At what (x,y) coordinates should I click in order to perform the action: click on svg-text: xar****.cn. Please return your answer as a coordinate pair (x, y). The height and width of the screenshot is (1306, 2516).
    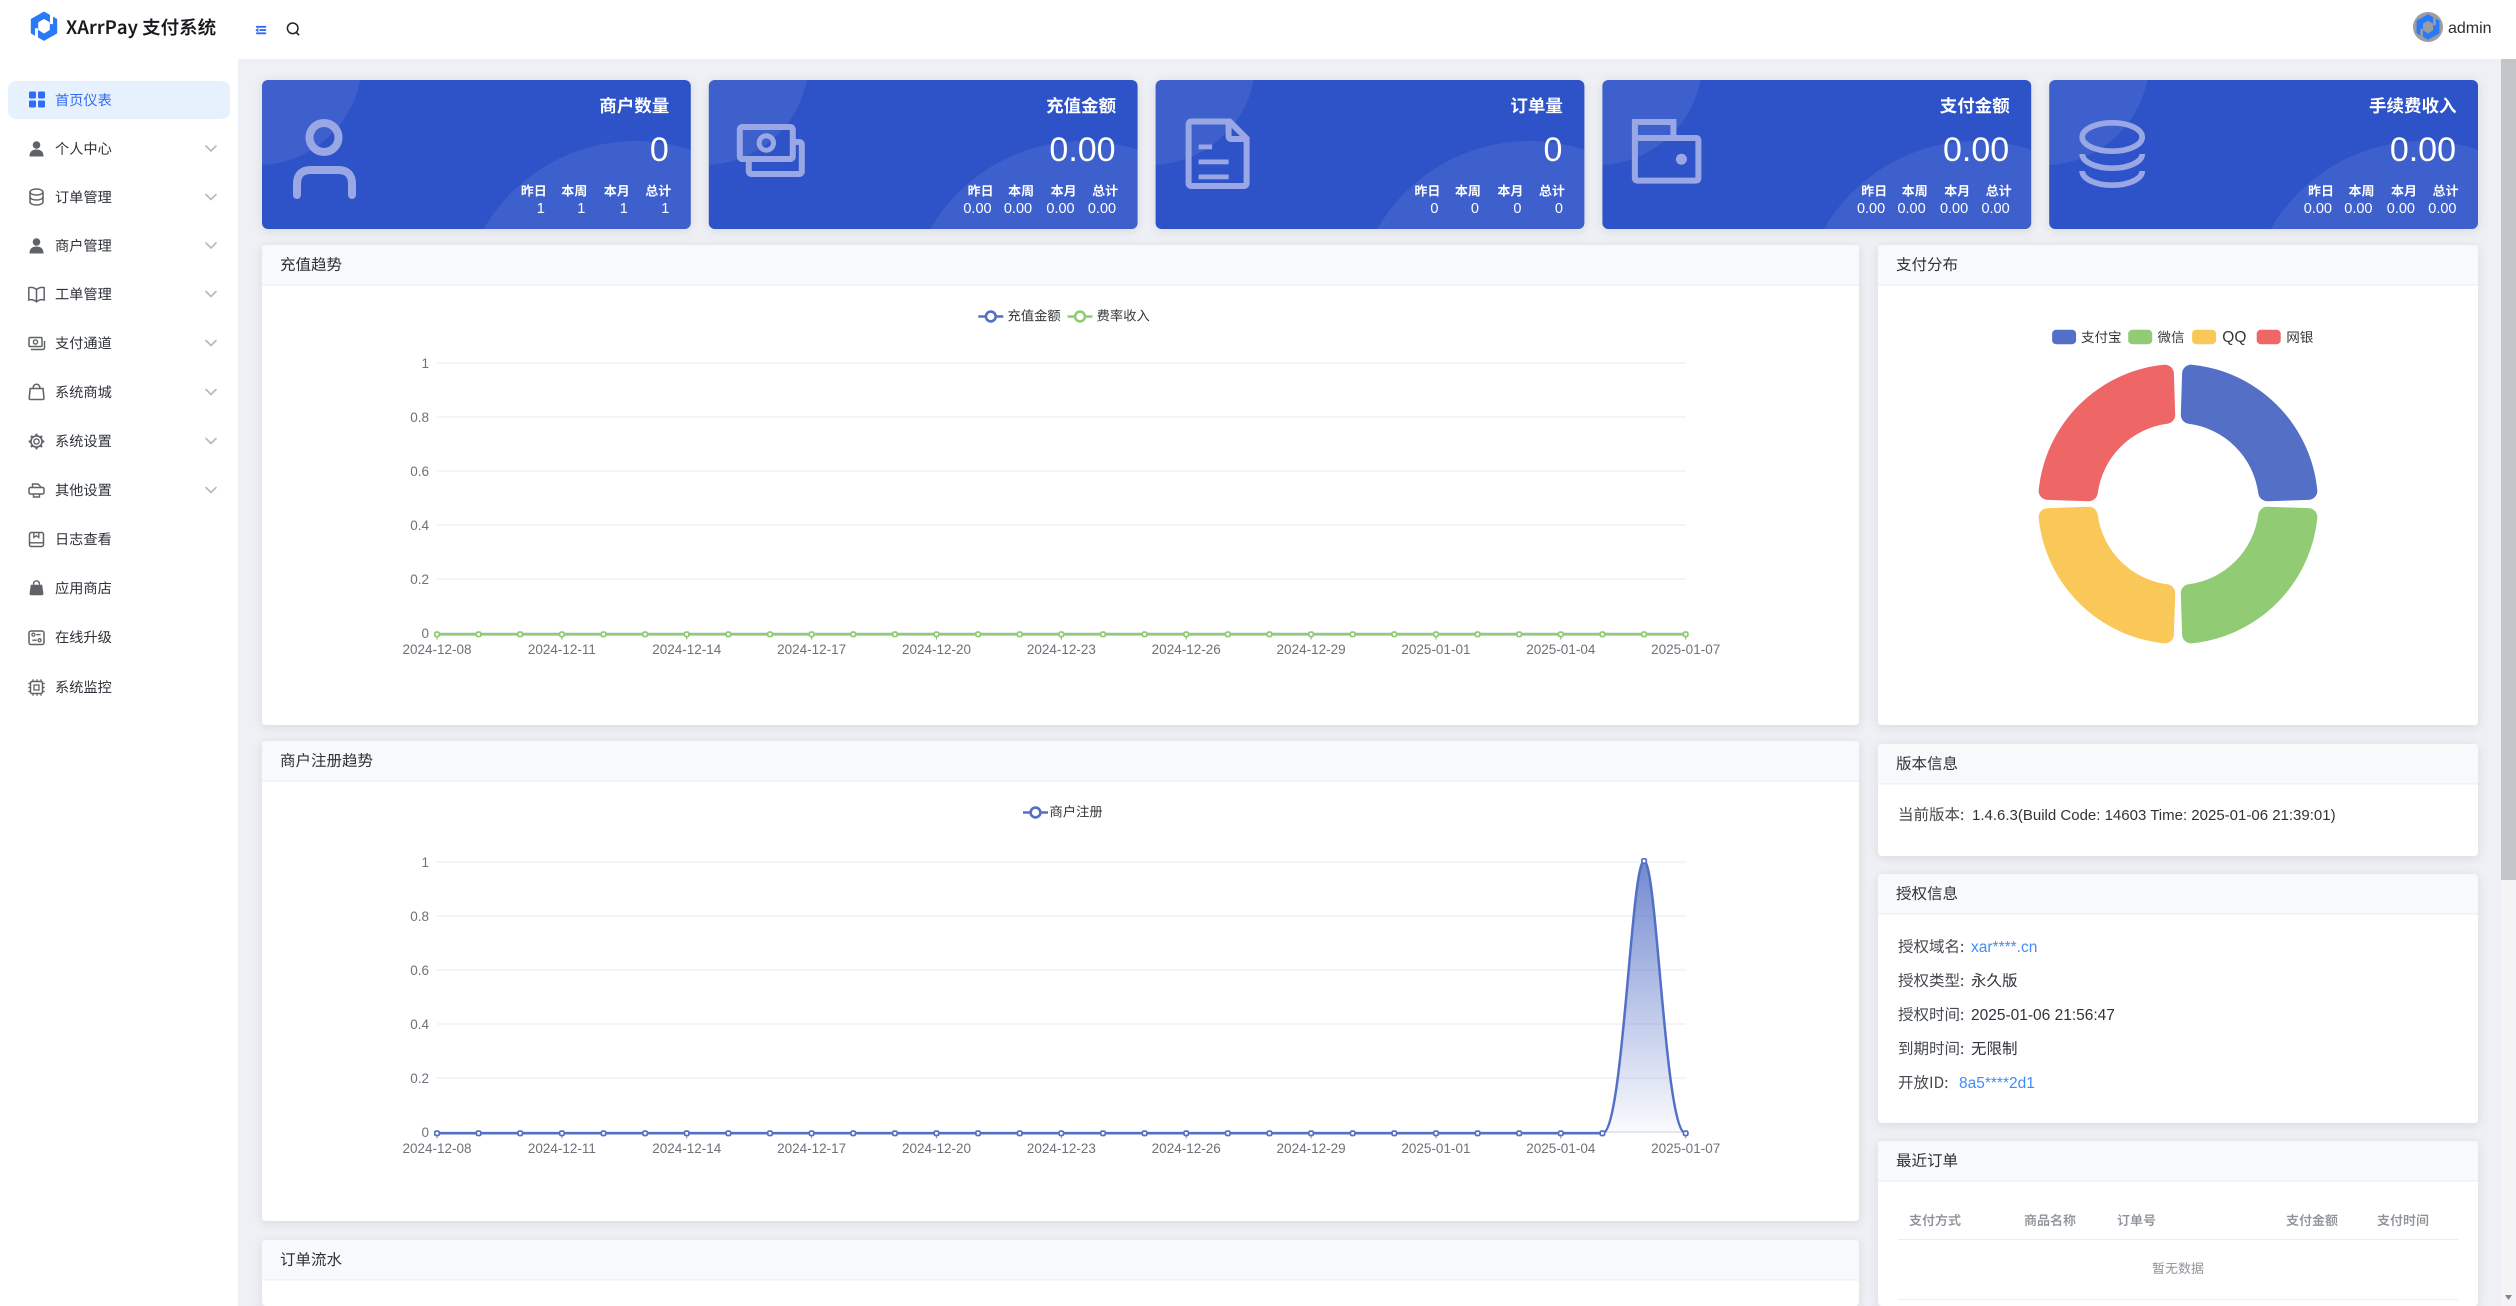
    Looking at the image, I should click on (2004, 947).